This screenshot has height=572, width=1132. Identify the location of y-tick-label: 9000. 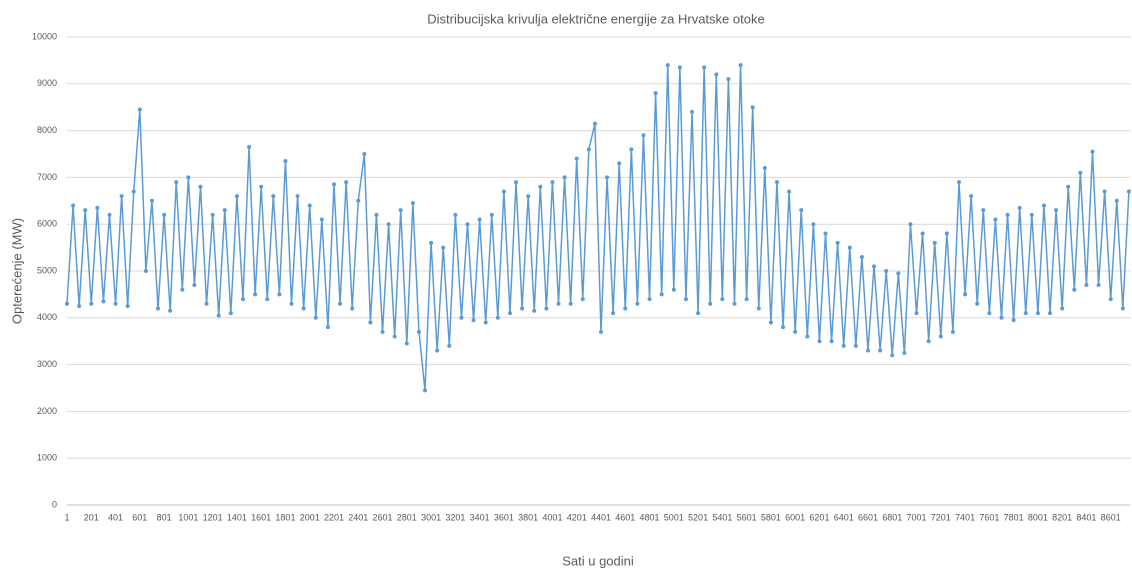
(47, 83).